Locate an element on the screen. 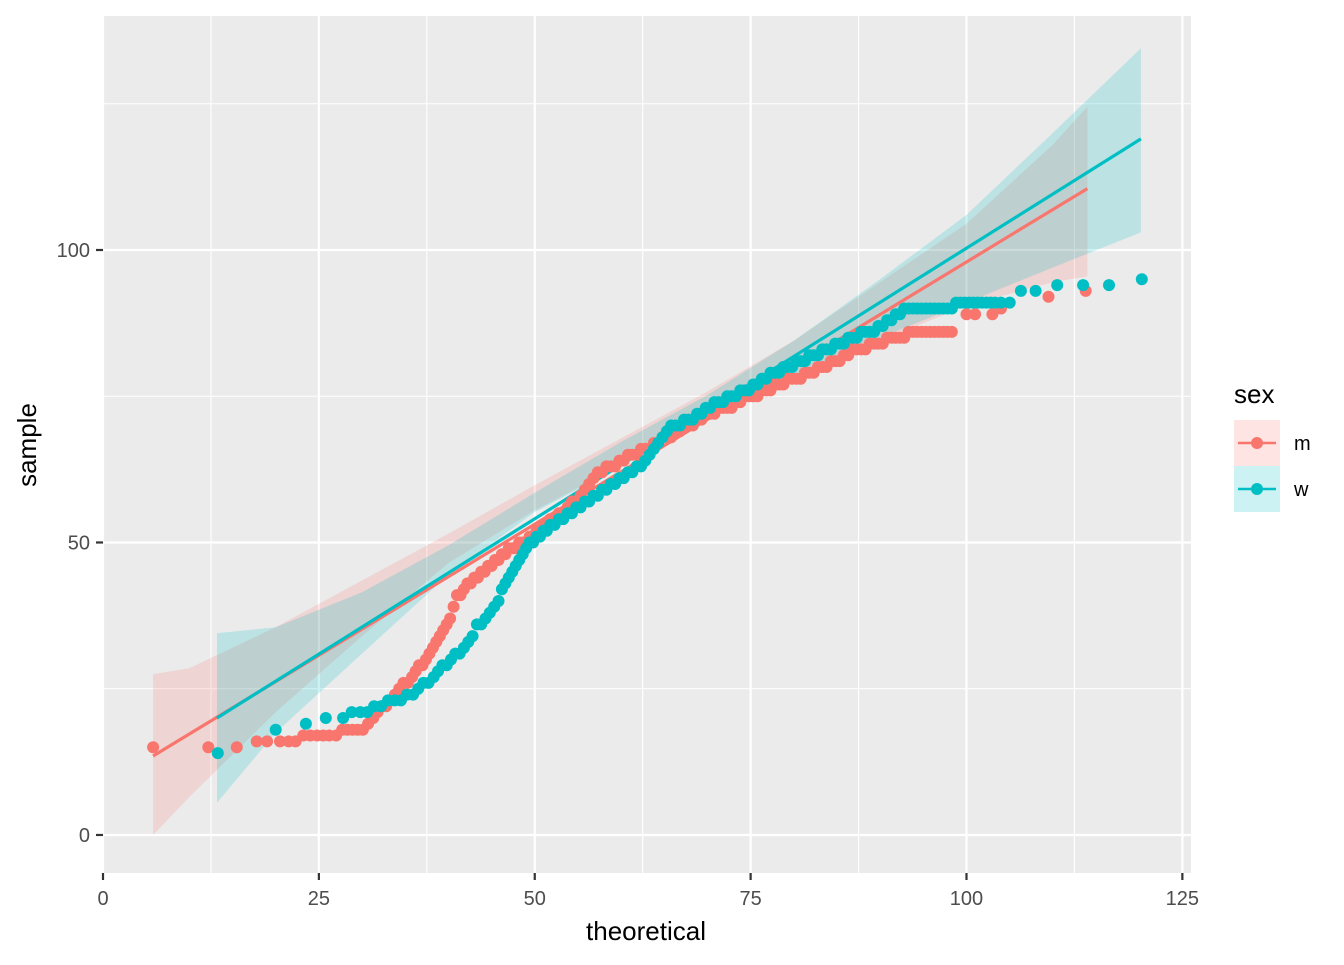 This screenshot has height=965, width=1344. legend-keys: mw is located at coordinates (1272, 466).